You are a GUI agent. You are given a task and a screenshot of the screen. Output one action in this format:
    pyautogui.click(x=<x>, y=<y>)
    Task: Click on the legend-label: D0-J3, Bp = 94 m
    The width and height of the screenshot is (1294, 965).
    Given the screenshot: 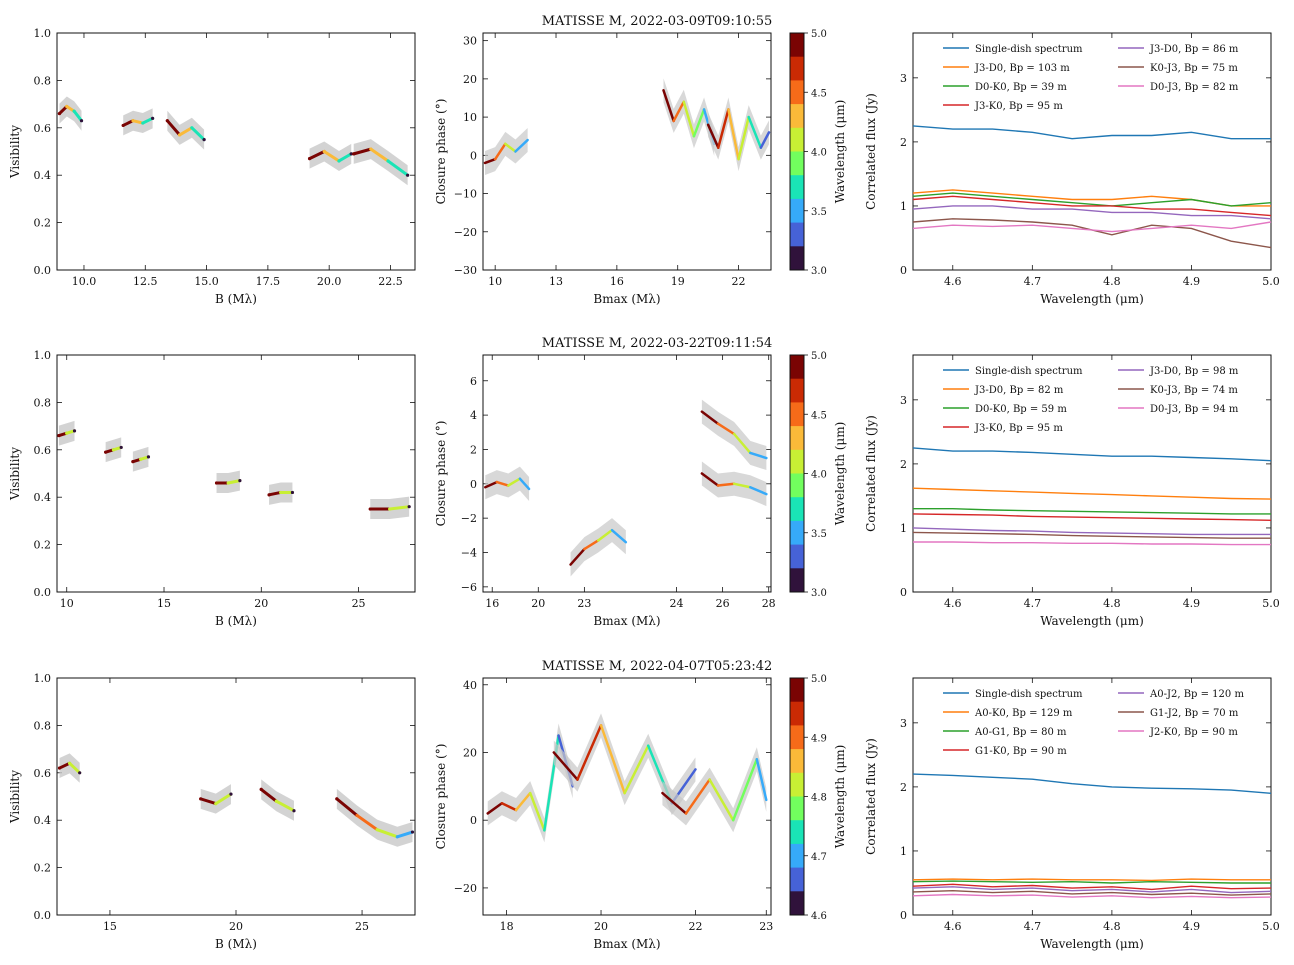 What is the action you would take?
    pyautogui.click(x=1194, y=409)
    